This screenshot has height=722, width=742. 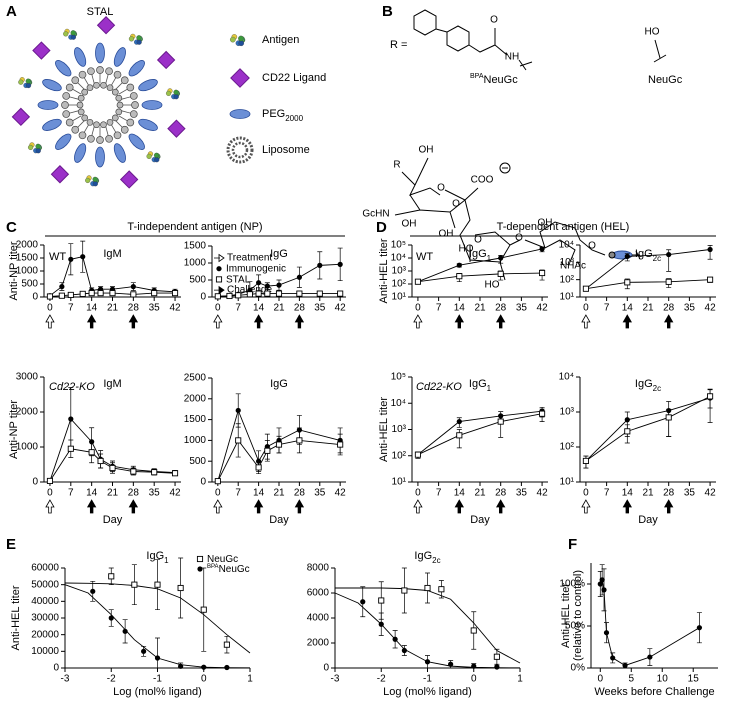 I want to click on atom-label: GcHN, so click(x=375, y=214).